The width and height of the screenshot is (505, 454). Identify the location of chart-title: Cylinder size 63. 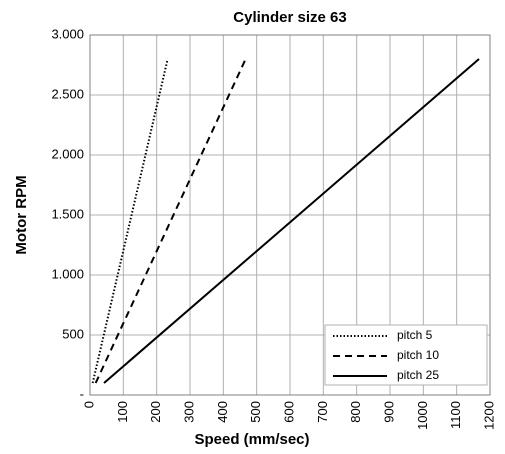
(289, 17).